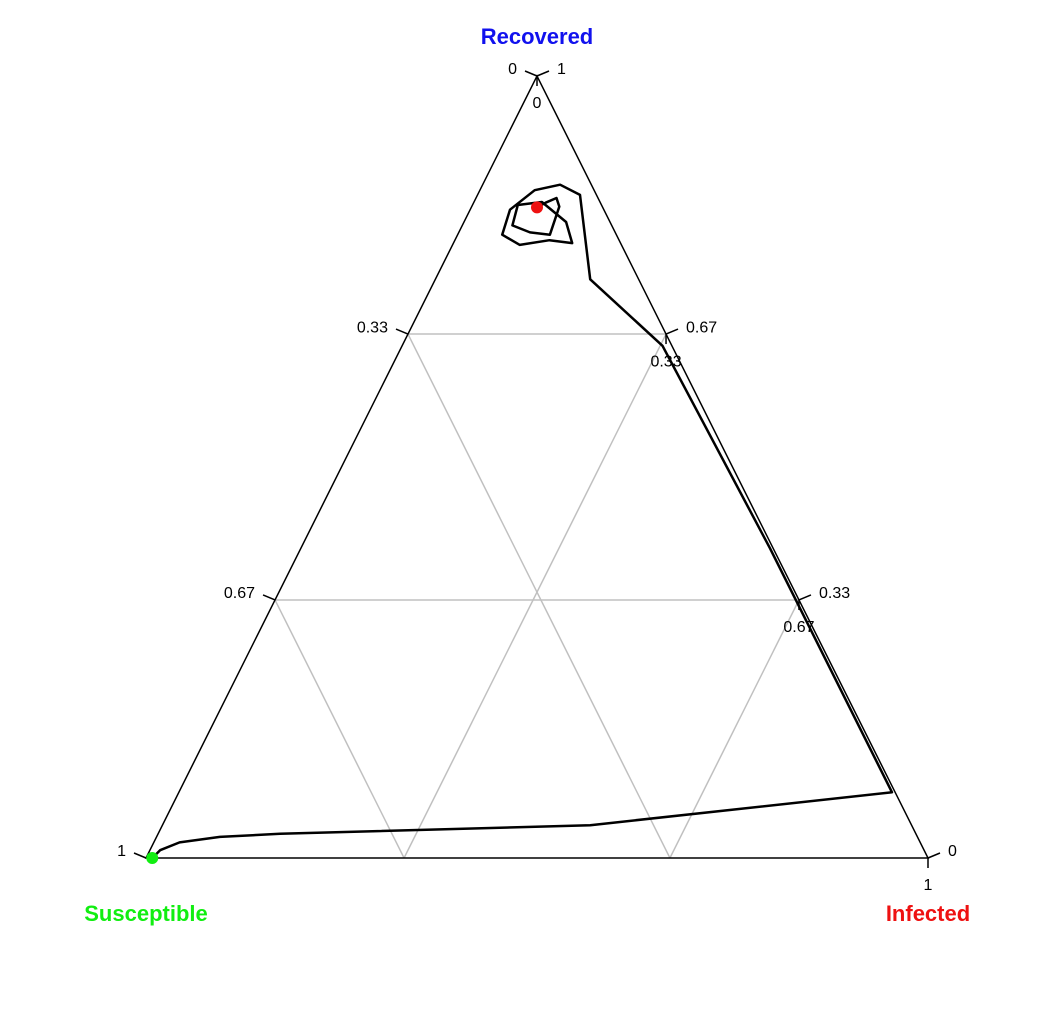 Image resolution: width=1060 pixels, height=1012 pixels. What do you see at coordinates (145, 913) in the screenshot?
I see `axis-title: Susceptible` at bounding box center [145, 913].